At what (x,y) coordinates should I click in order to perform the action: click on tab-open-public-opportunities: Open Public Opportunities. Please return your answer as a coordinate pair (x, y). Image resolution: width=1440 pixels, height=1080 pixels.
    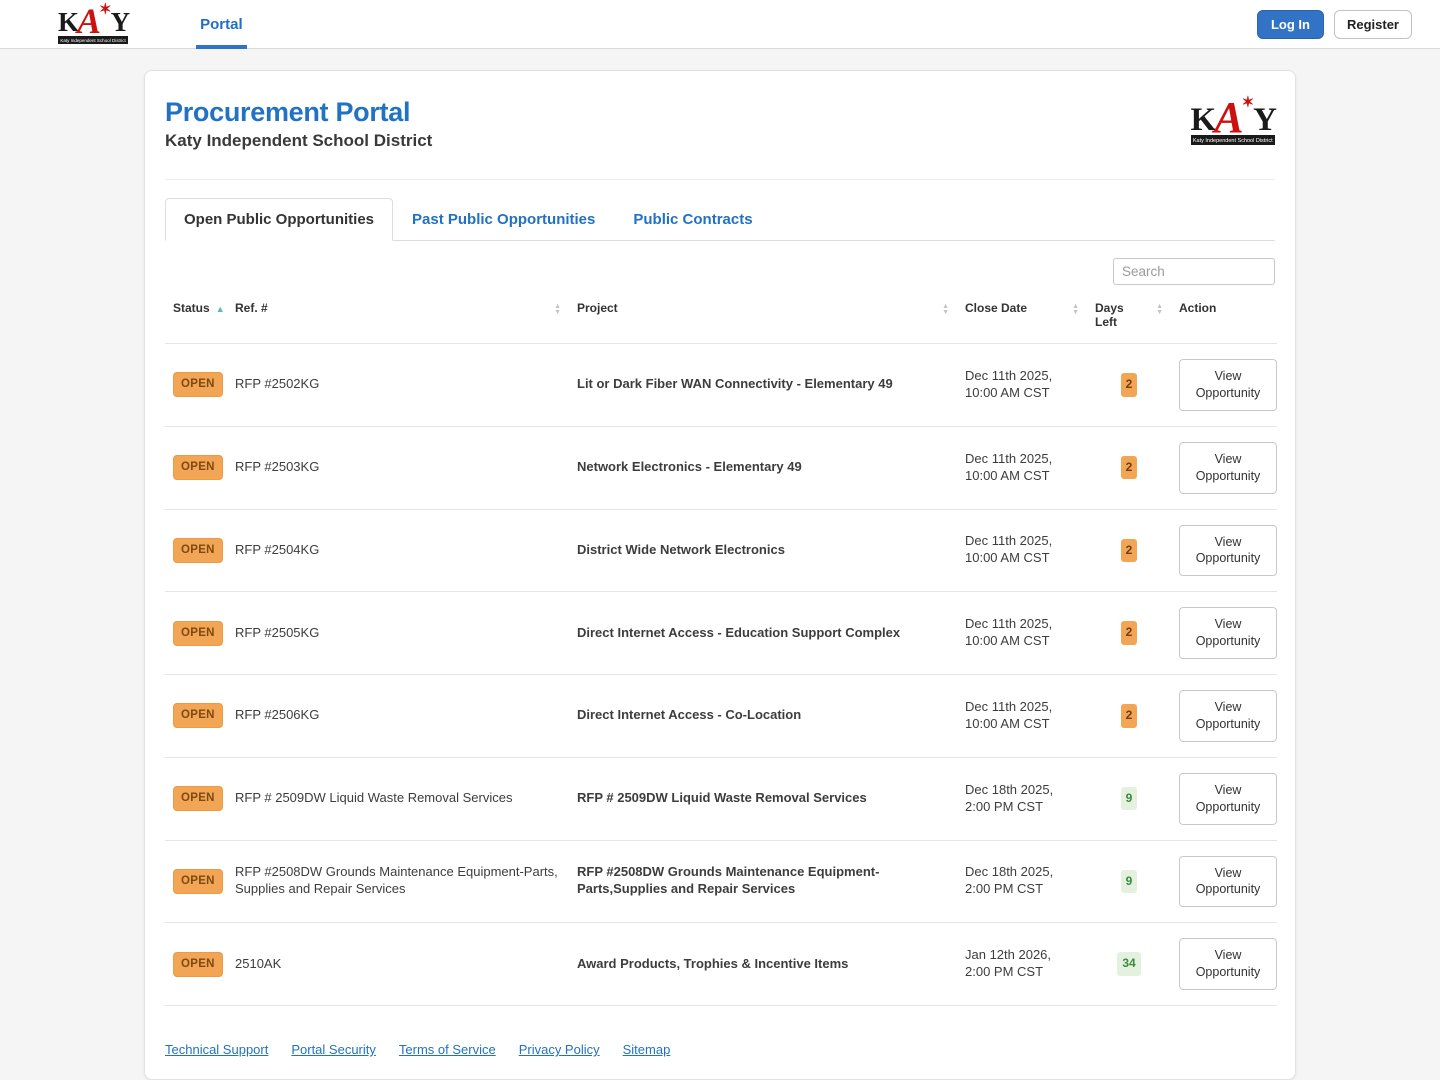
    Looking at the image, I should click on (279, 219).